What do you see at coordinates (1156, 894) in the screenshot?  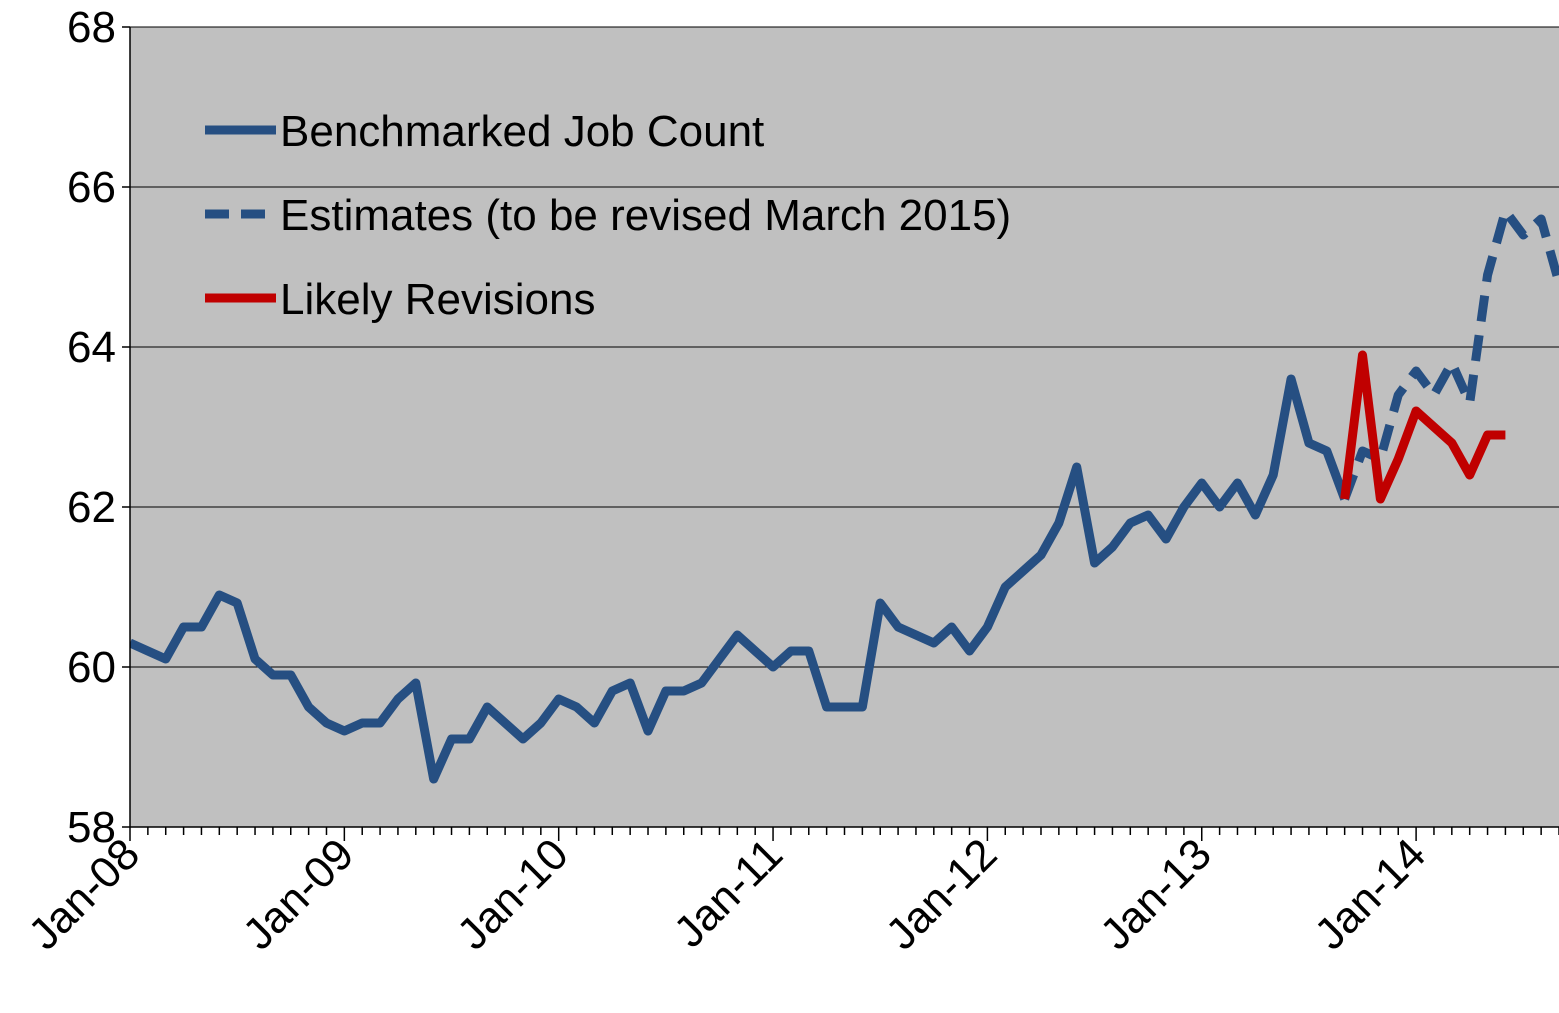 I see `x-tick-label: Jan-13` at bounding box center [1156, 894].